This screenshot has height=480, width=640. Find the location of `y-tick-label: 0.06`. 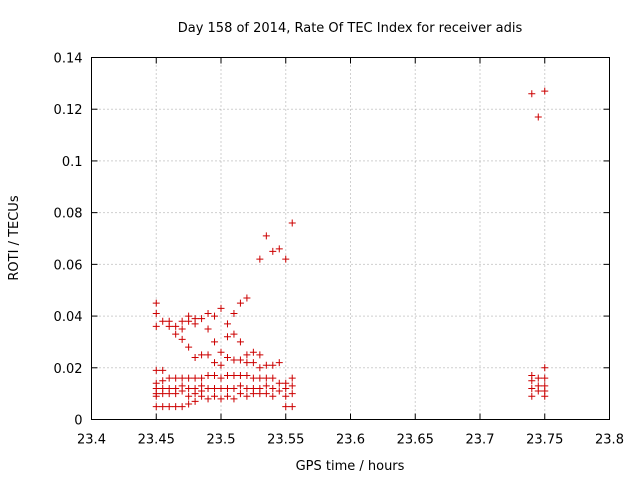

y-tick-label: 0.06 is located at coordinates (68, 265).